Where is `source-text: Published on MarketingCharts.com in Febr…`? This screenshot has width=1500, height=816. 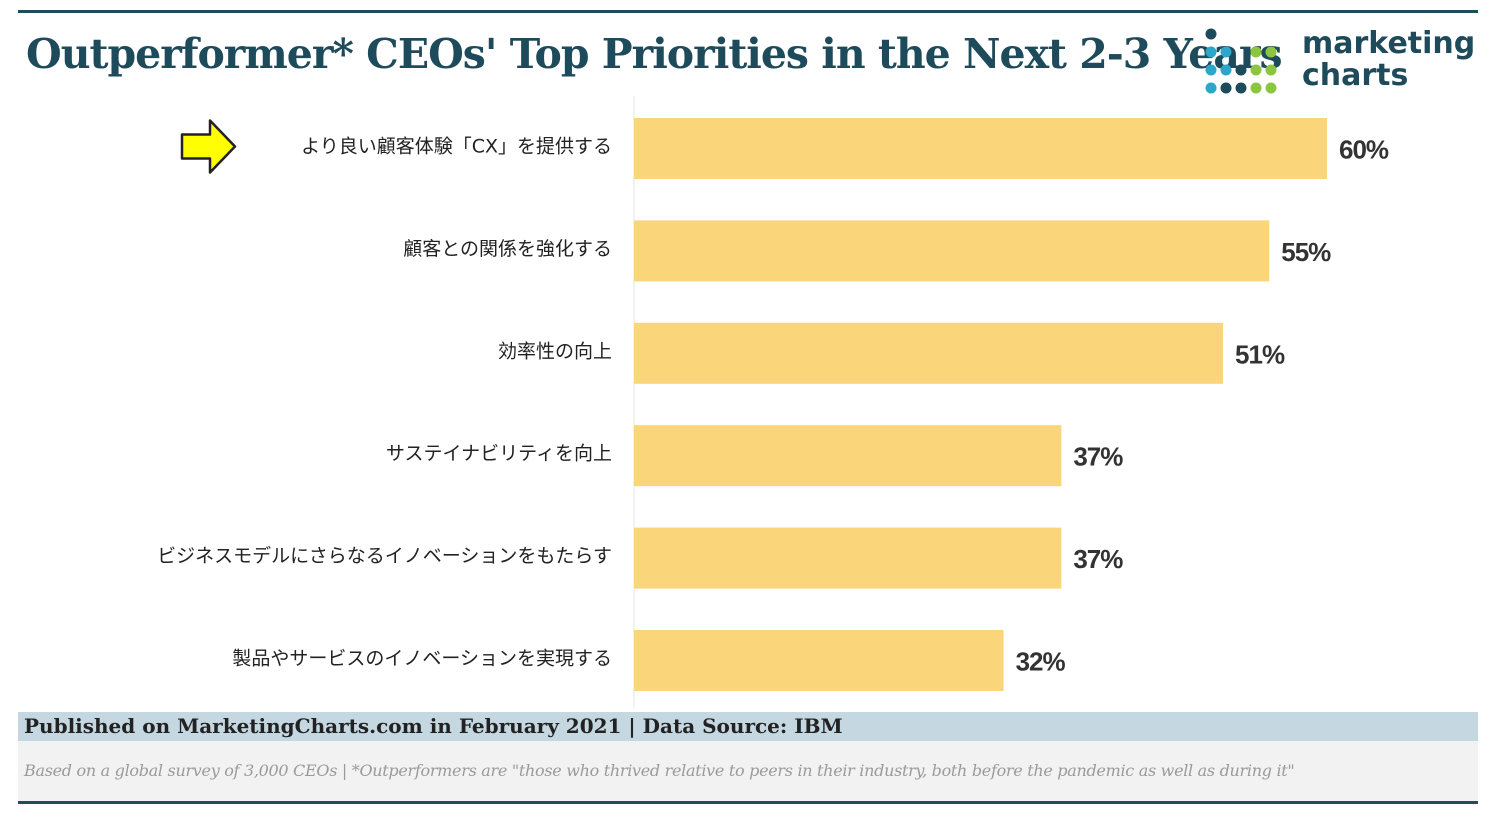
source-text: Published on MarketingCharts.com in Febr… is located at coordinates (433, 726).